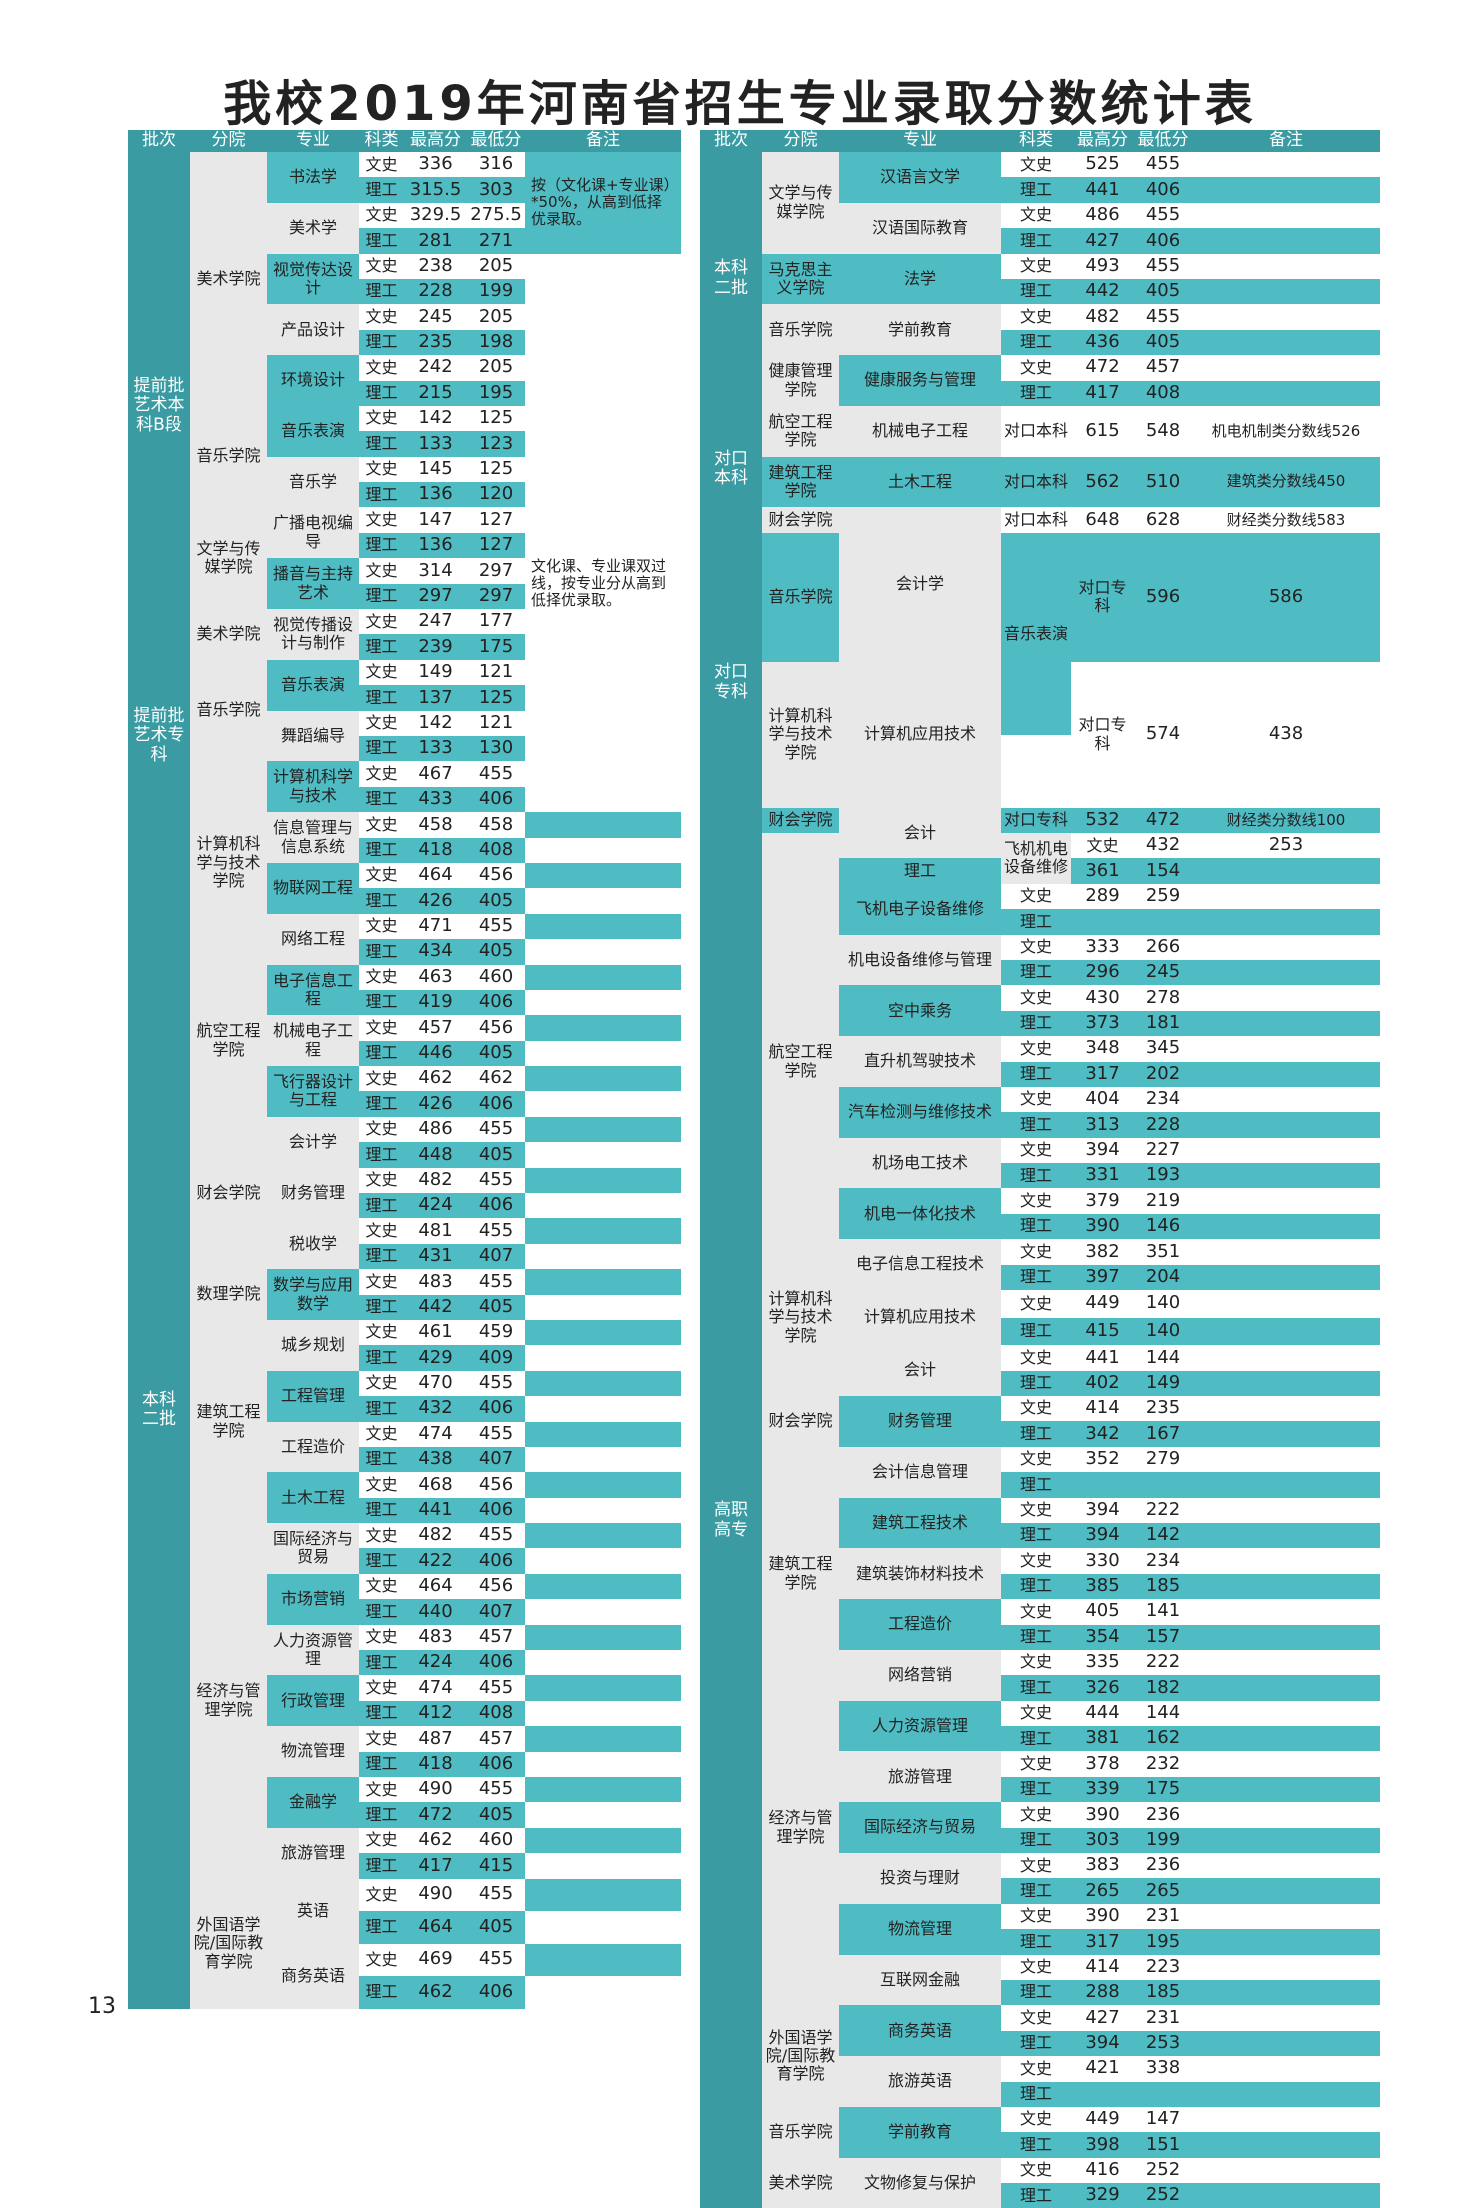 Image resolution: width=1480 pixels, height=2208 pixels. What do you see at coordinates (1102, 1916) in the screenshot?
I see `max-score-cell: 390` at bounding box center [1102, 1916].